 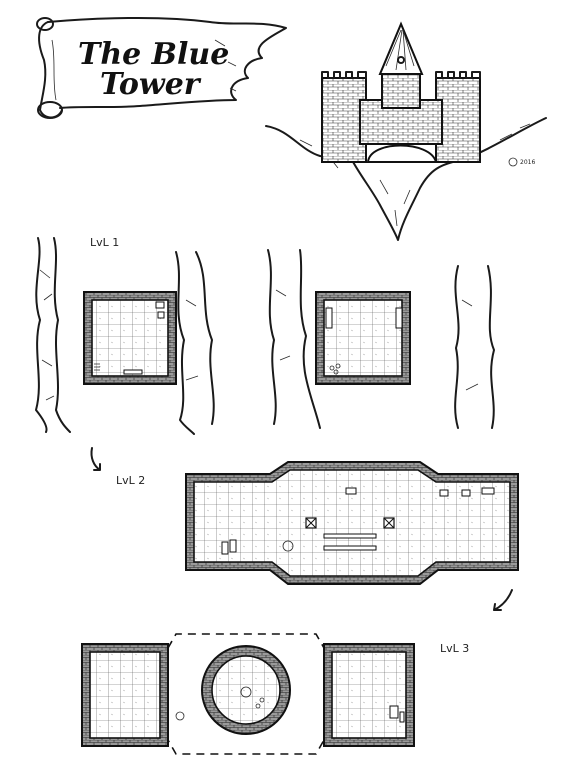 What do you see at coordinates (130, 338) in the screenshot?
I see `level-1-room-west` at bounding box center [130, 338].